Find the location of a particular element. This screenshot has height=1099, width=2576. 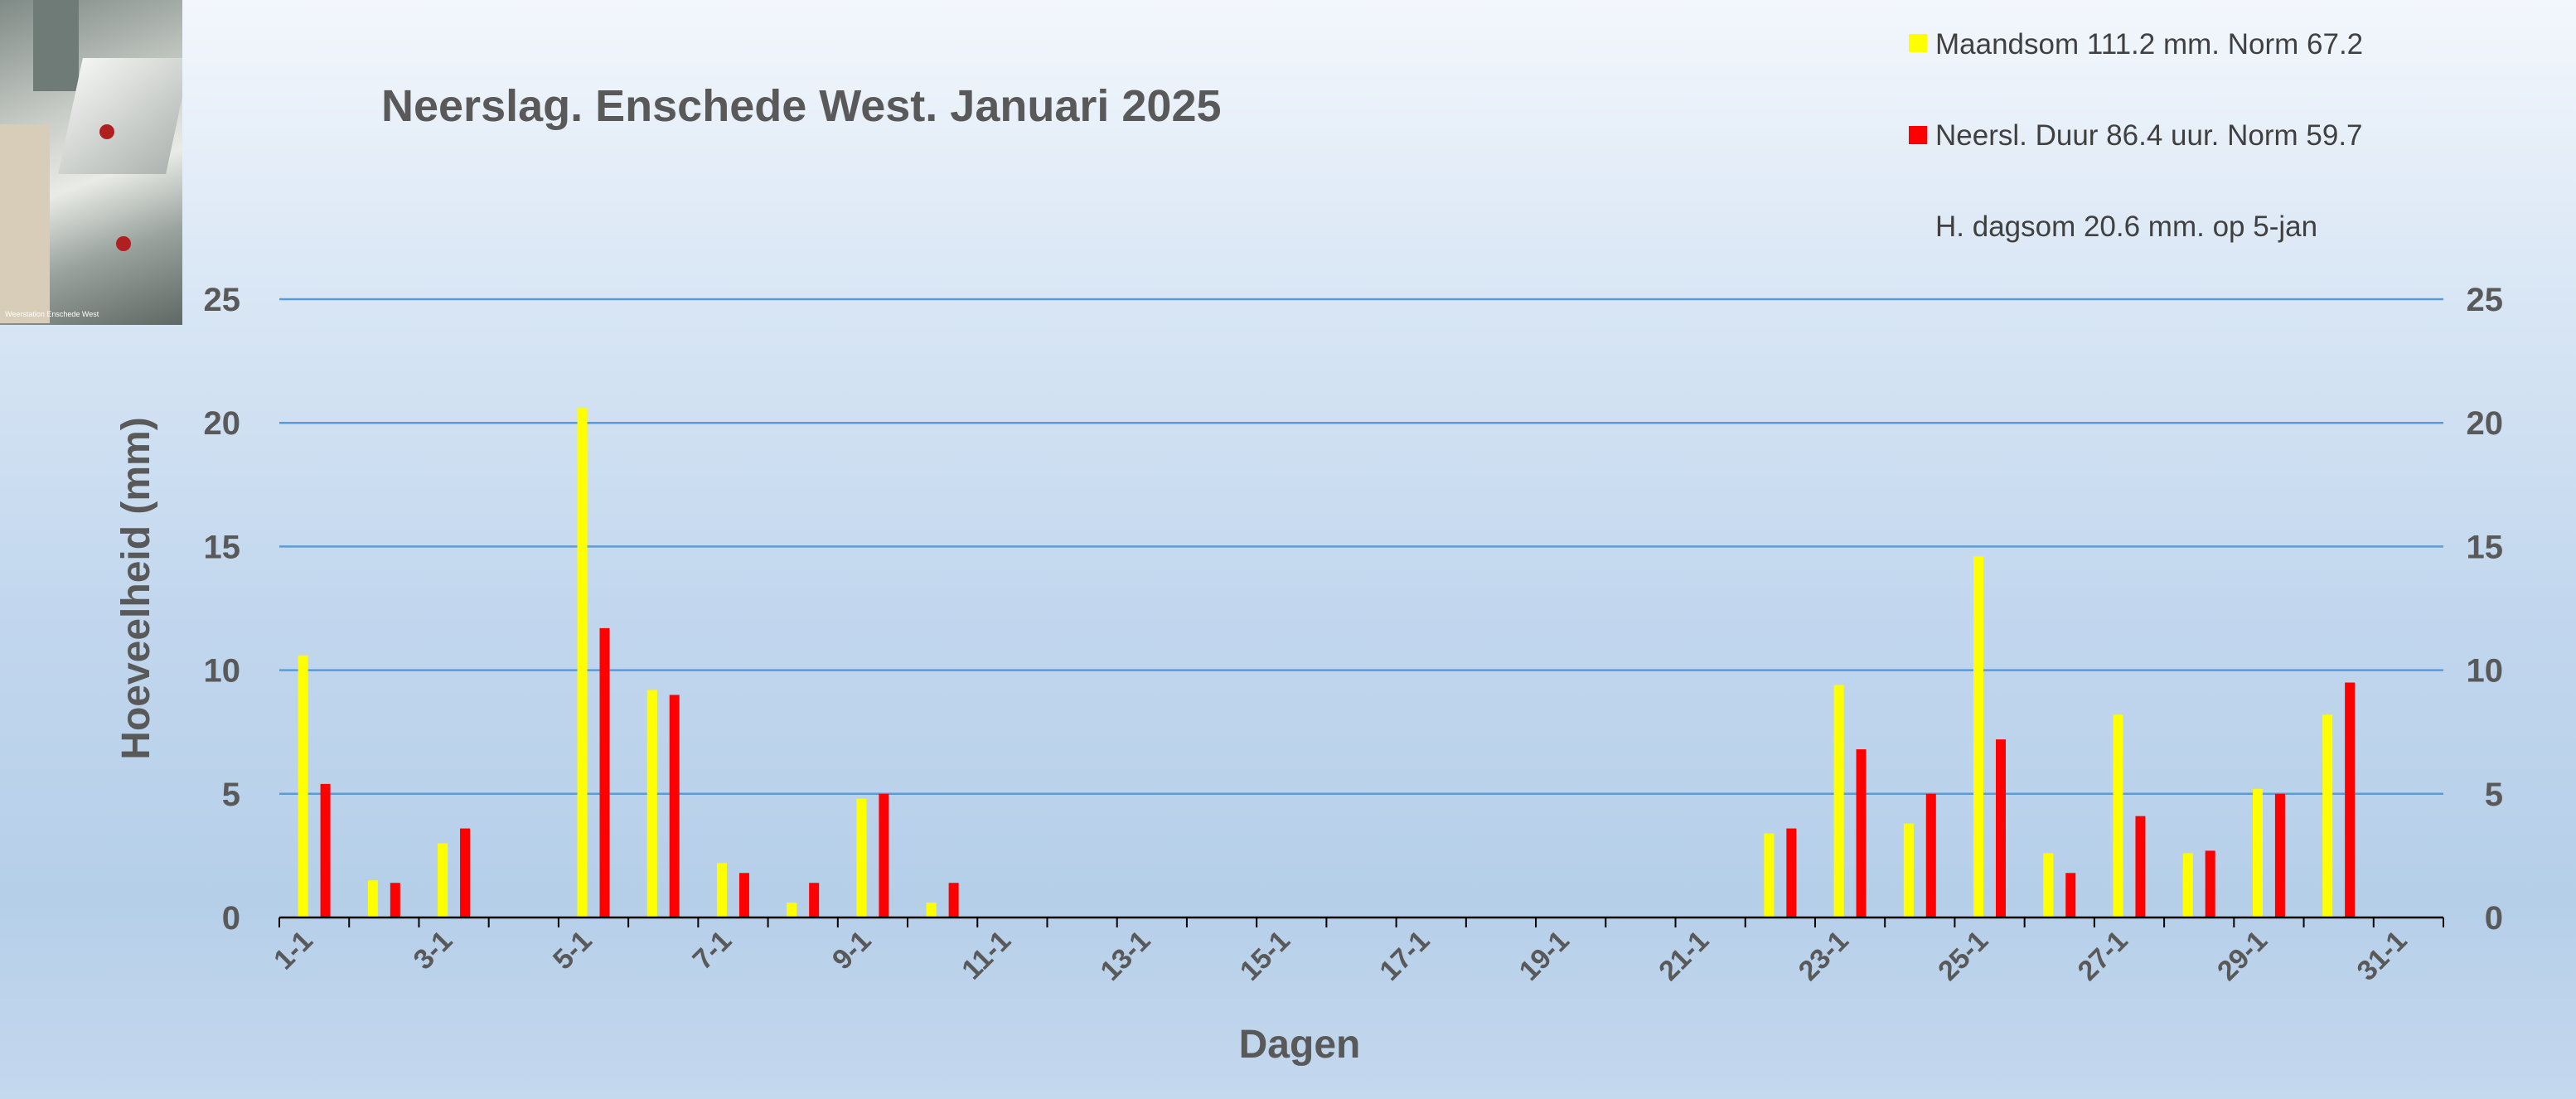

x-tick-label: 31-1 is located at coordinates (2382, 956).